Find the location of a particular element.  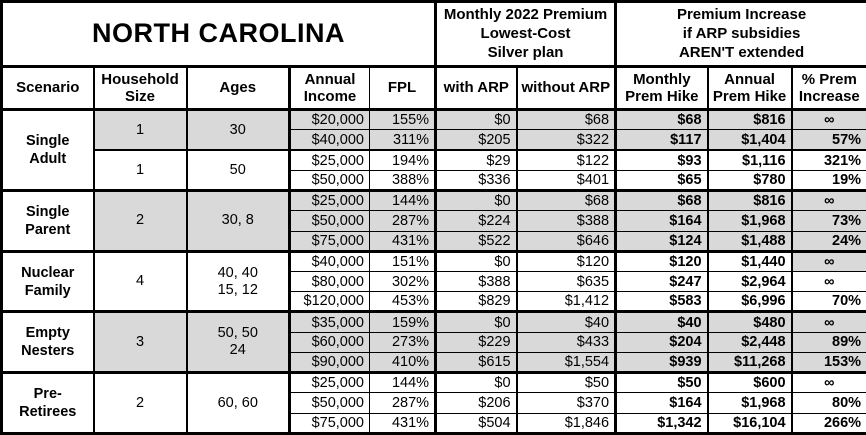

increase-block-line: AREN'T extended is located at coordinates (741, 53).